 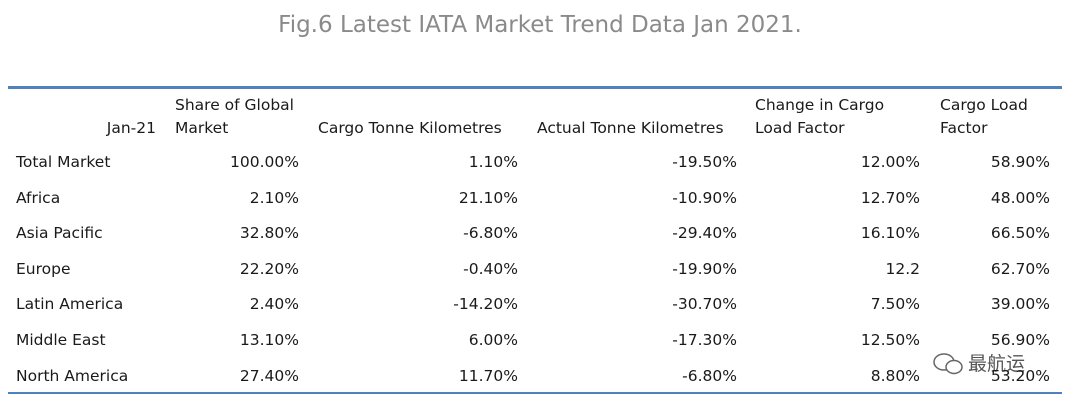 What do you see at coordinates (704, 233) in the screenshot?
I see `table-cell: -29.40%` at bounding box center [704, 233].